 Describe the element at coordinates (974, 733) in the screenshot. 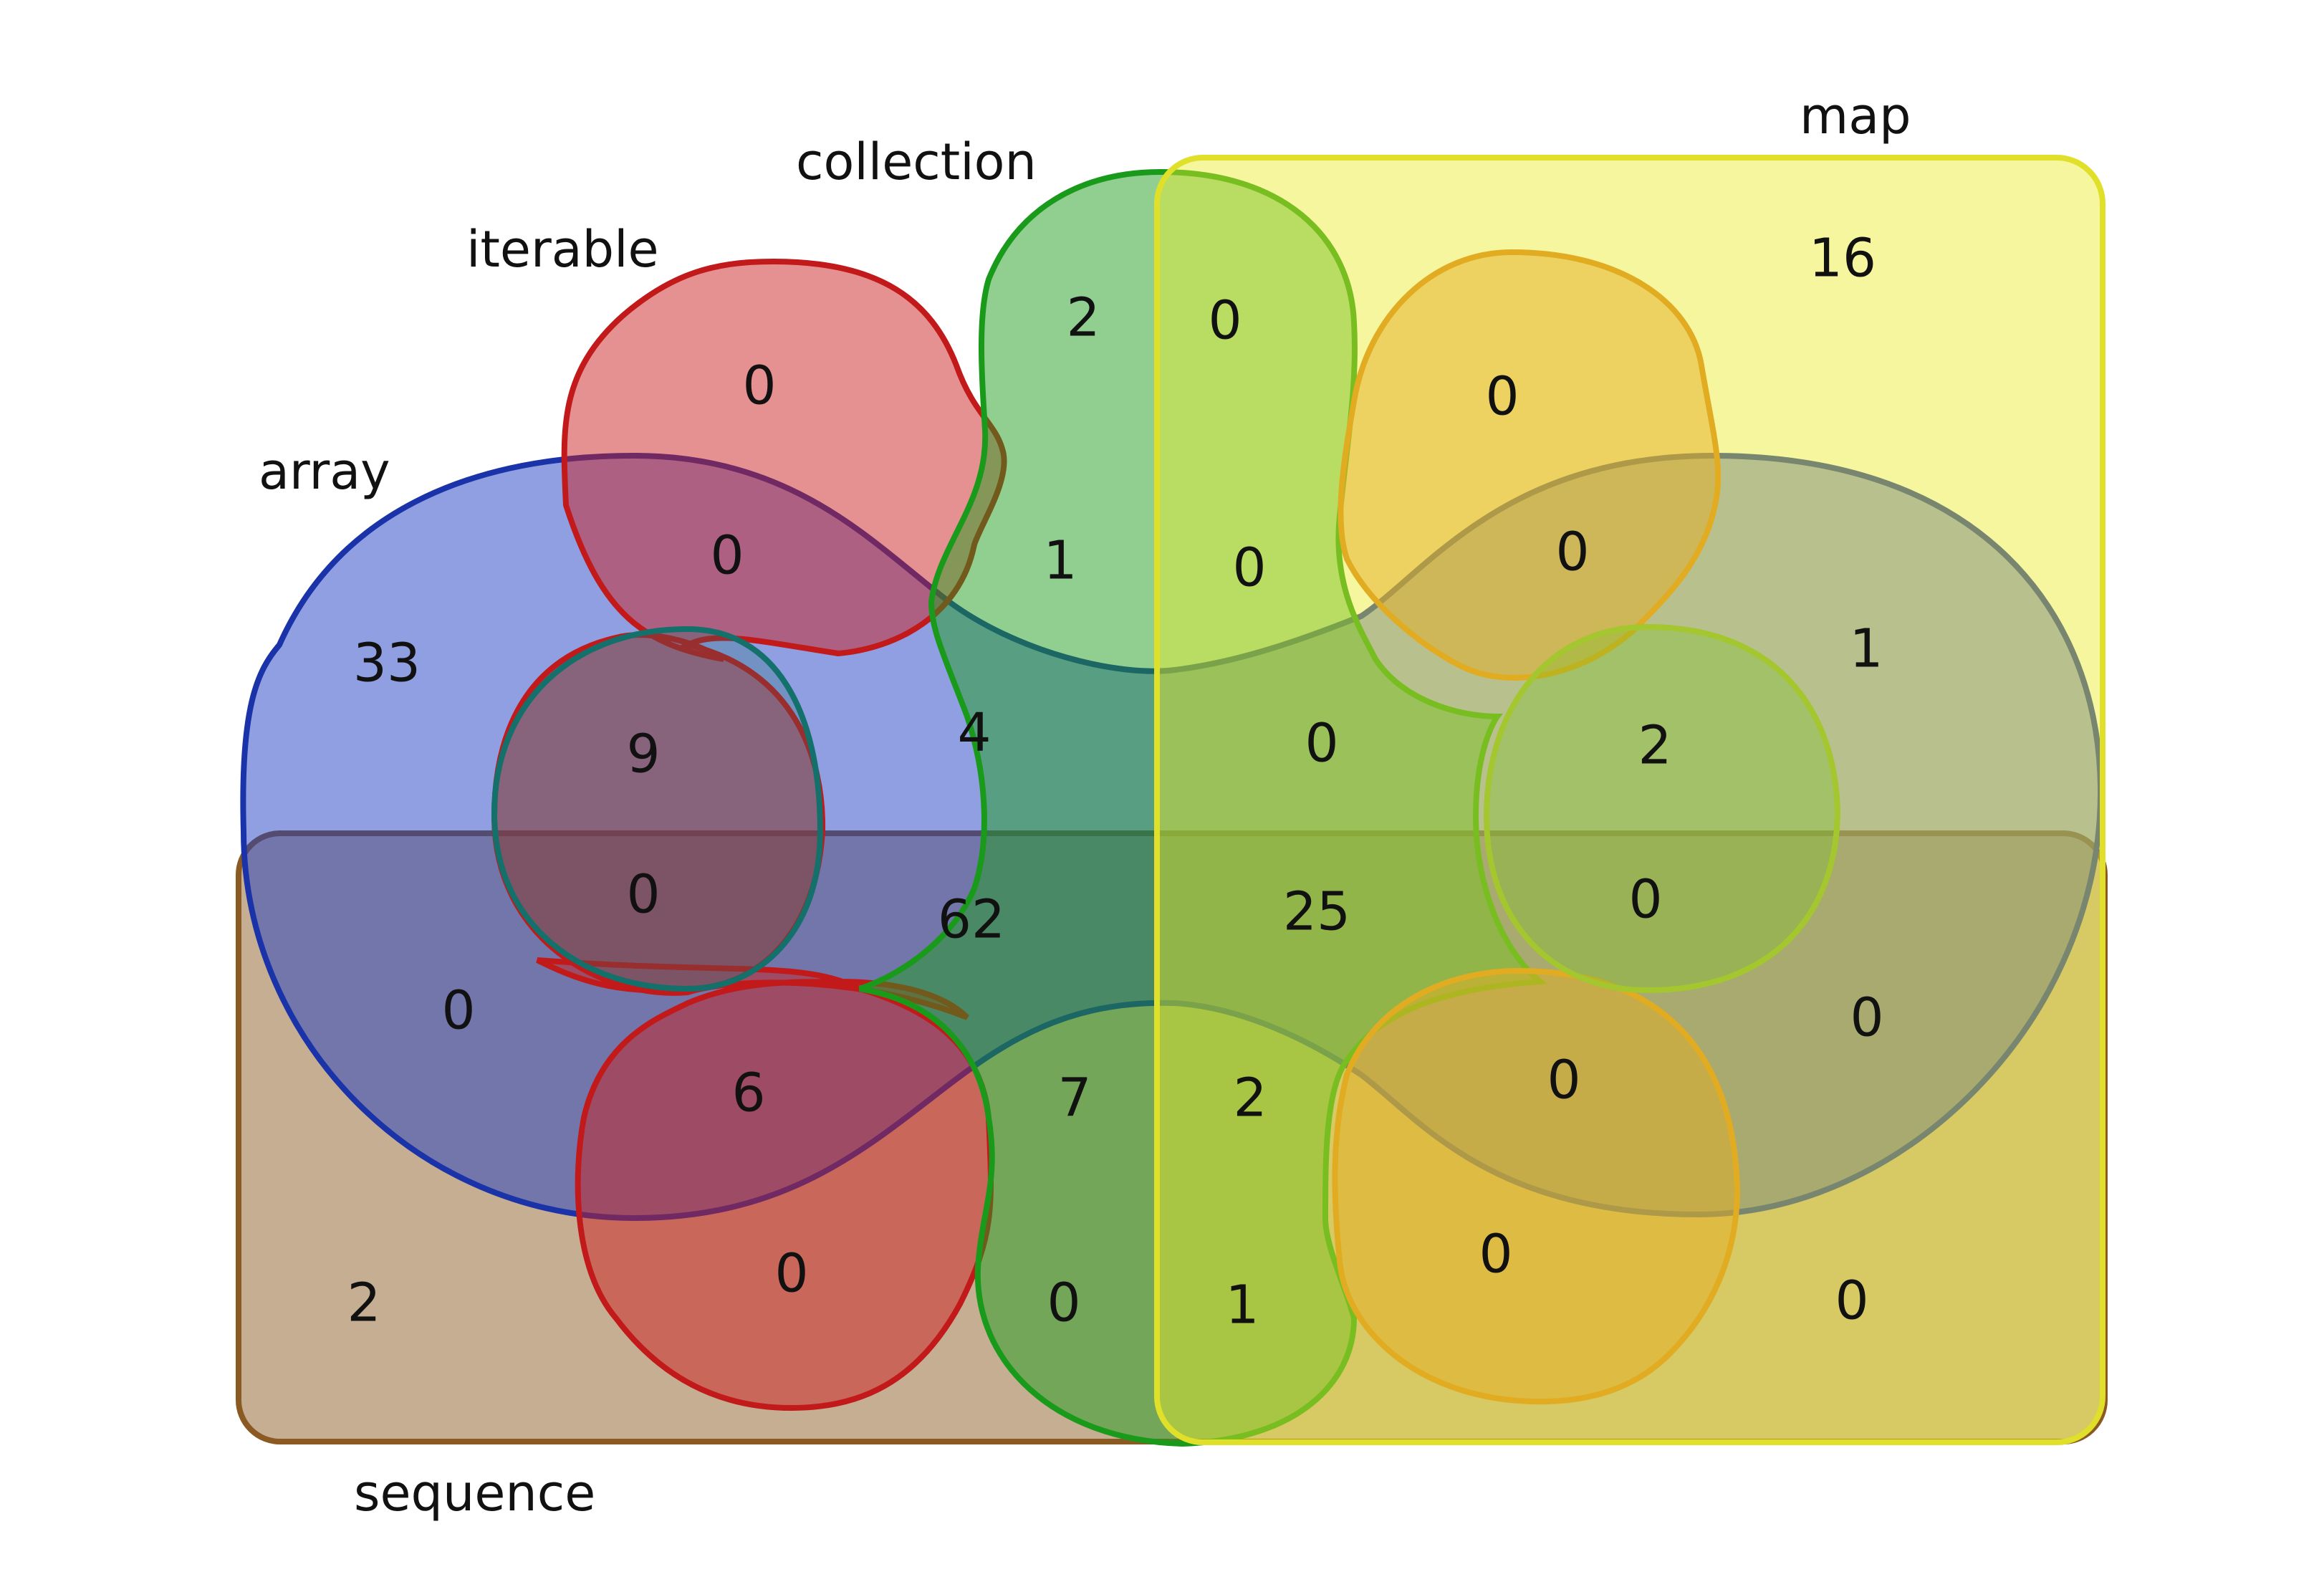

I see `region-count: 4` at that location.